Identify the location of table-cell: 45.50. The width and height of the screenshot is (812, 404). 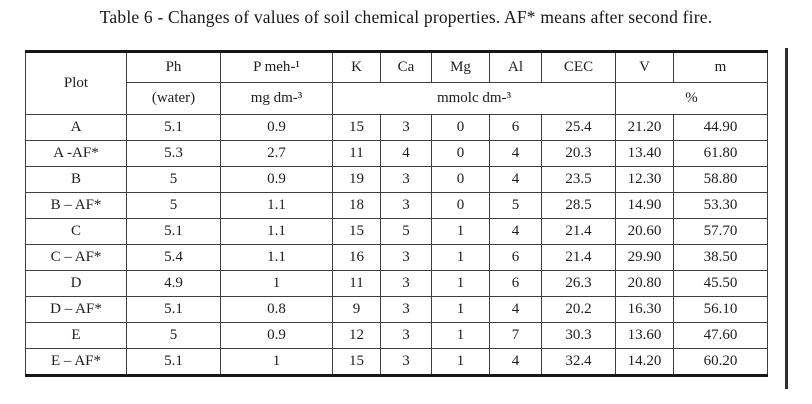
(720, 283).